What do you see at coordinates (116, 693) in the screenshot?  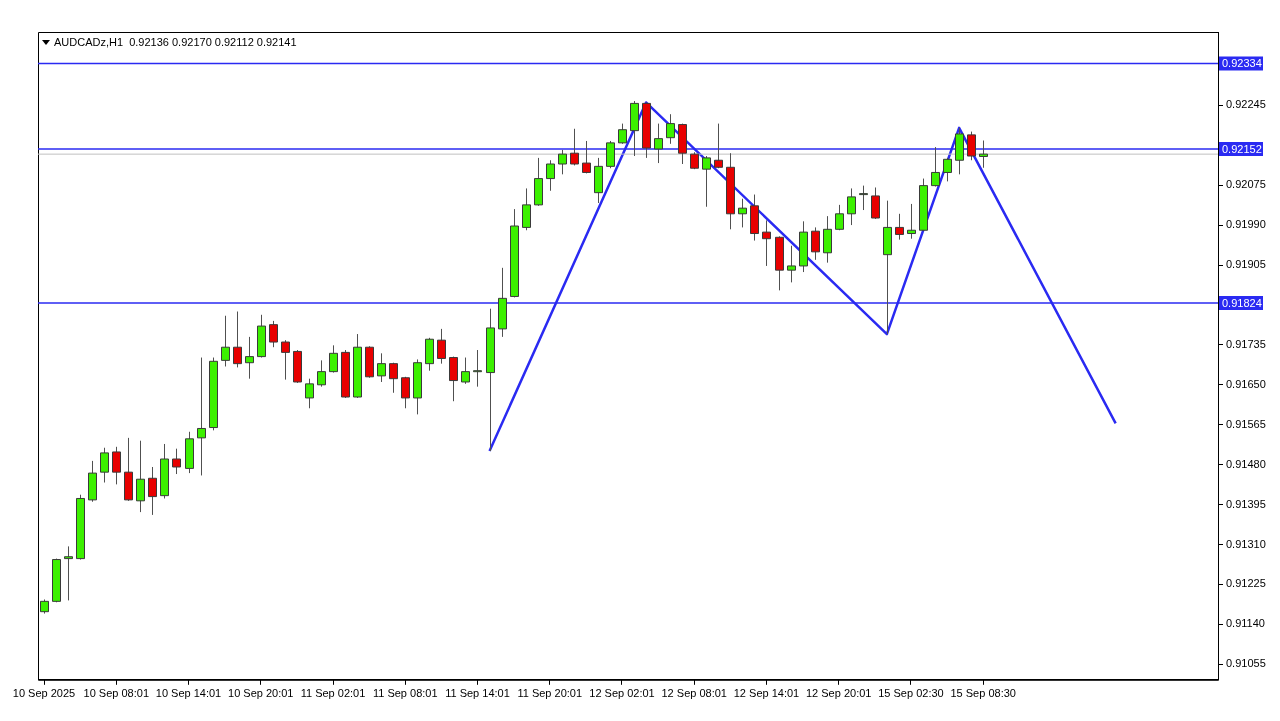 I see `x-tick-label: 10 Sep 08:01` at bounding box center [116, 693].